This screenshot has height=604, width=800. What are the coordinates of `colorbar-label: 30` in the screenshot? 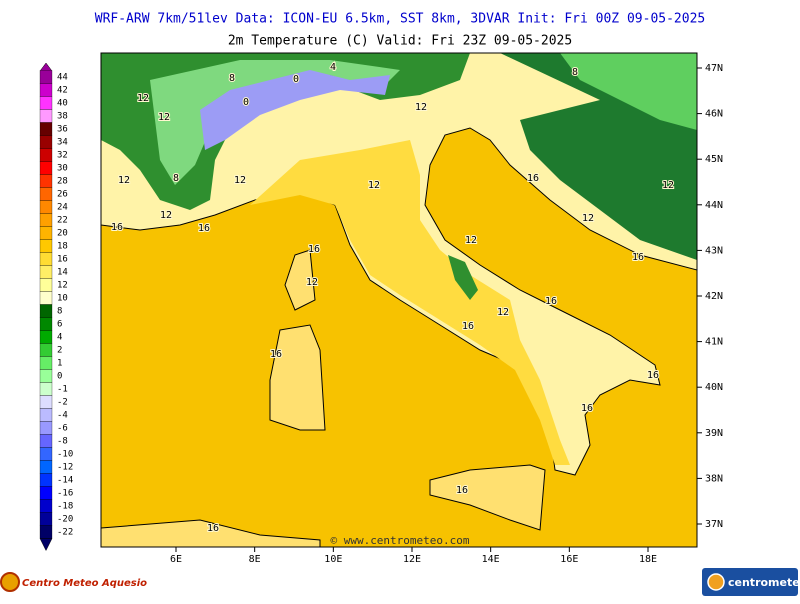 It's located at (62, 169).